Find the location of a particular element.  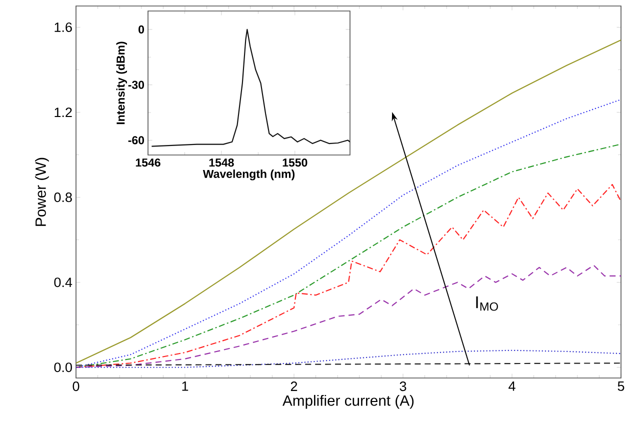

x-axis-title: Wavelength (nm) is located at coordinates (248, 175).